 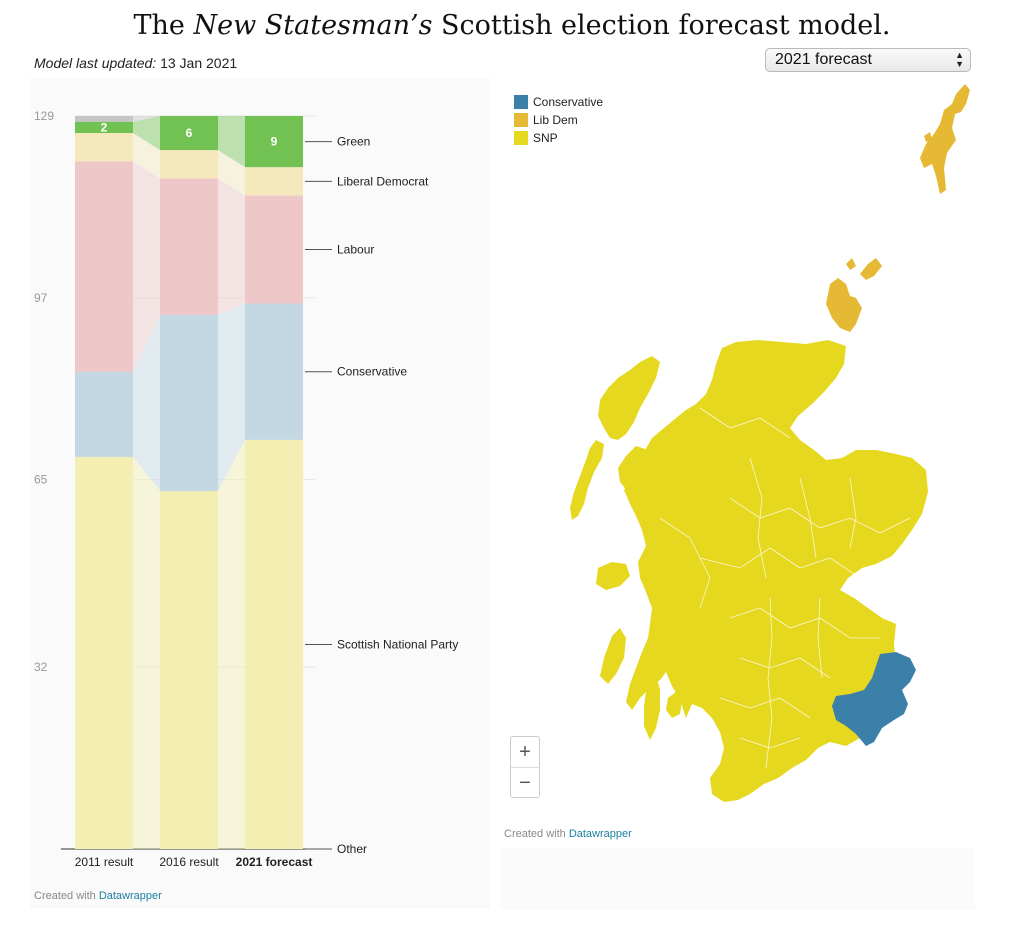 I want to click on orkney-islands, so click(x=854, y=295).